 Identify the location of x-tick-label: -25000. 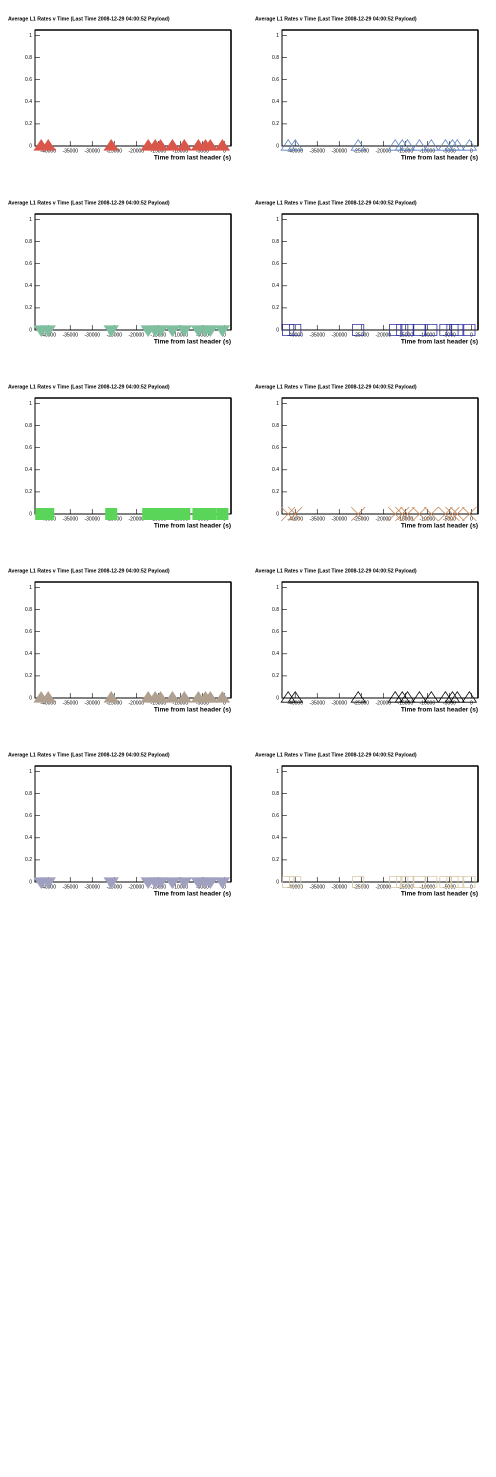
(114, 335).